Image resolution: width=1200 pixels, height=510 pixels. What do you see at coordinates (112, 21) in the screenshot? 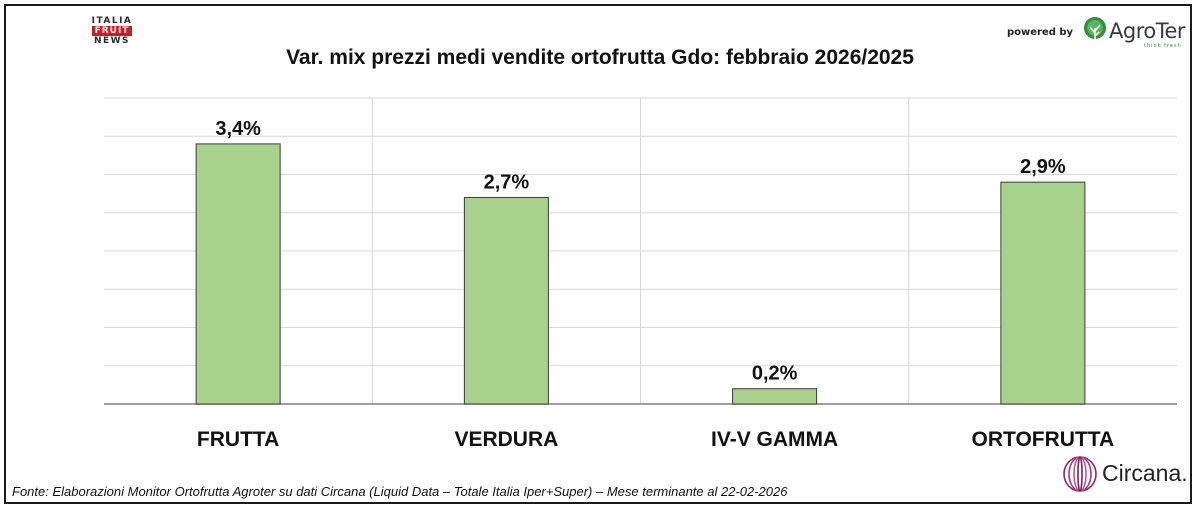
I see `logo-line-italia: ITALIA` at bounding box center [112, 21].